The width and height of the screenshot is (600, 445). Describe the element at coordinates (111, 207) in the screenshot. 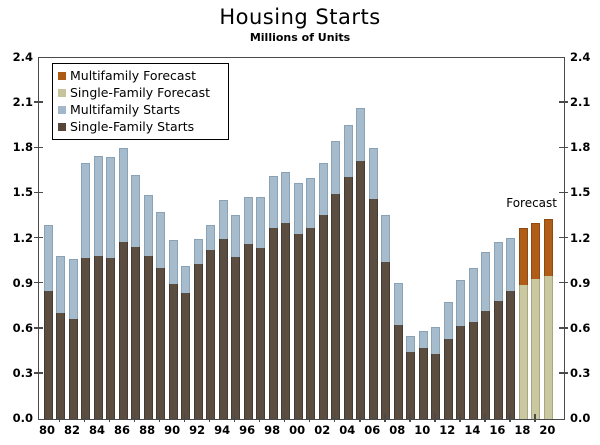

I see `bar-1985-multifamily-starts` at that location.